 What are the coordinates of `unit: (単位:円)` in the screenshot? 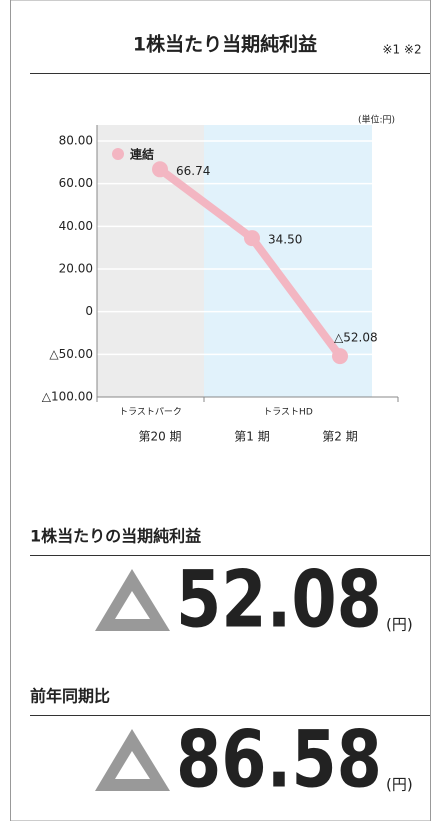 It's located at (376, 120).